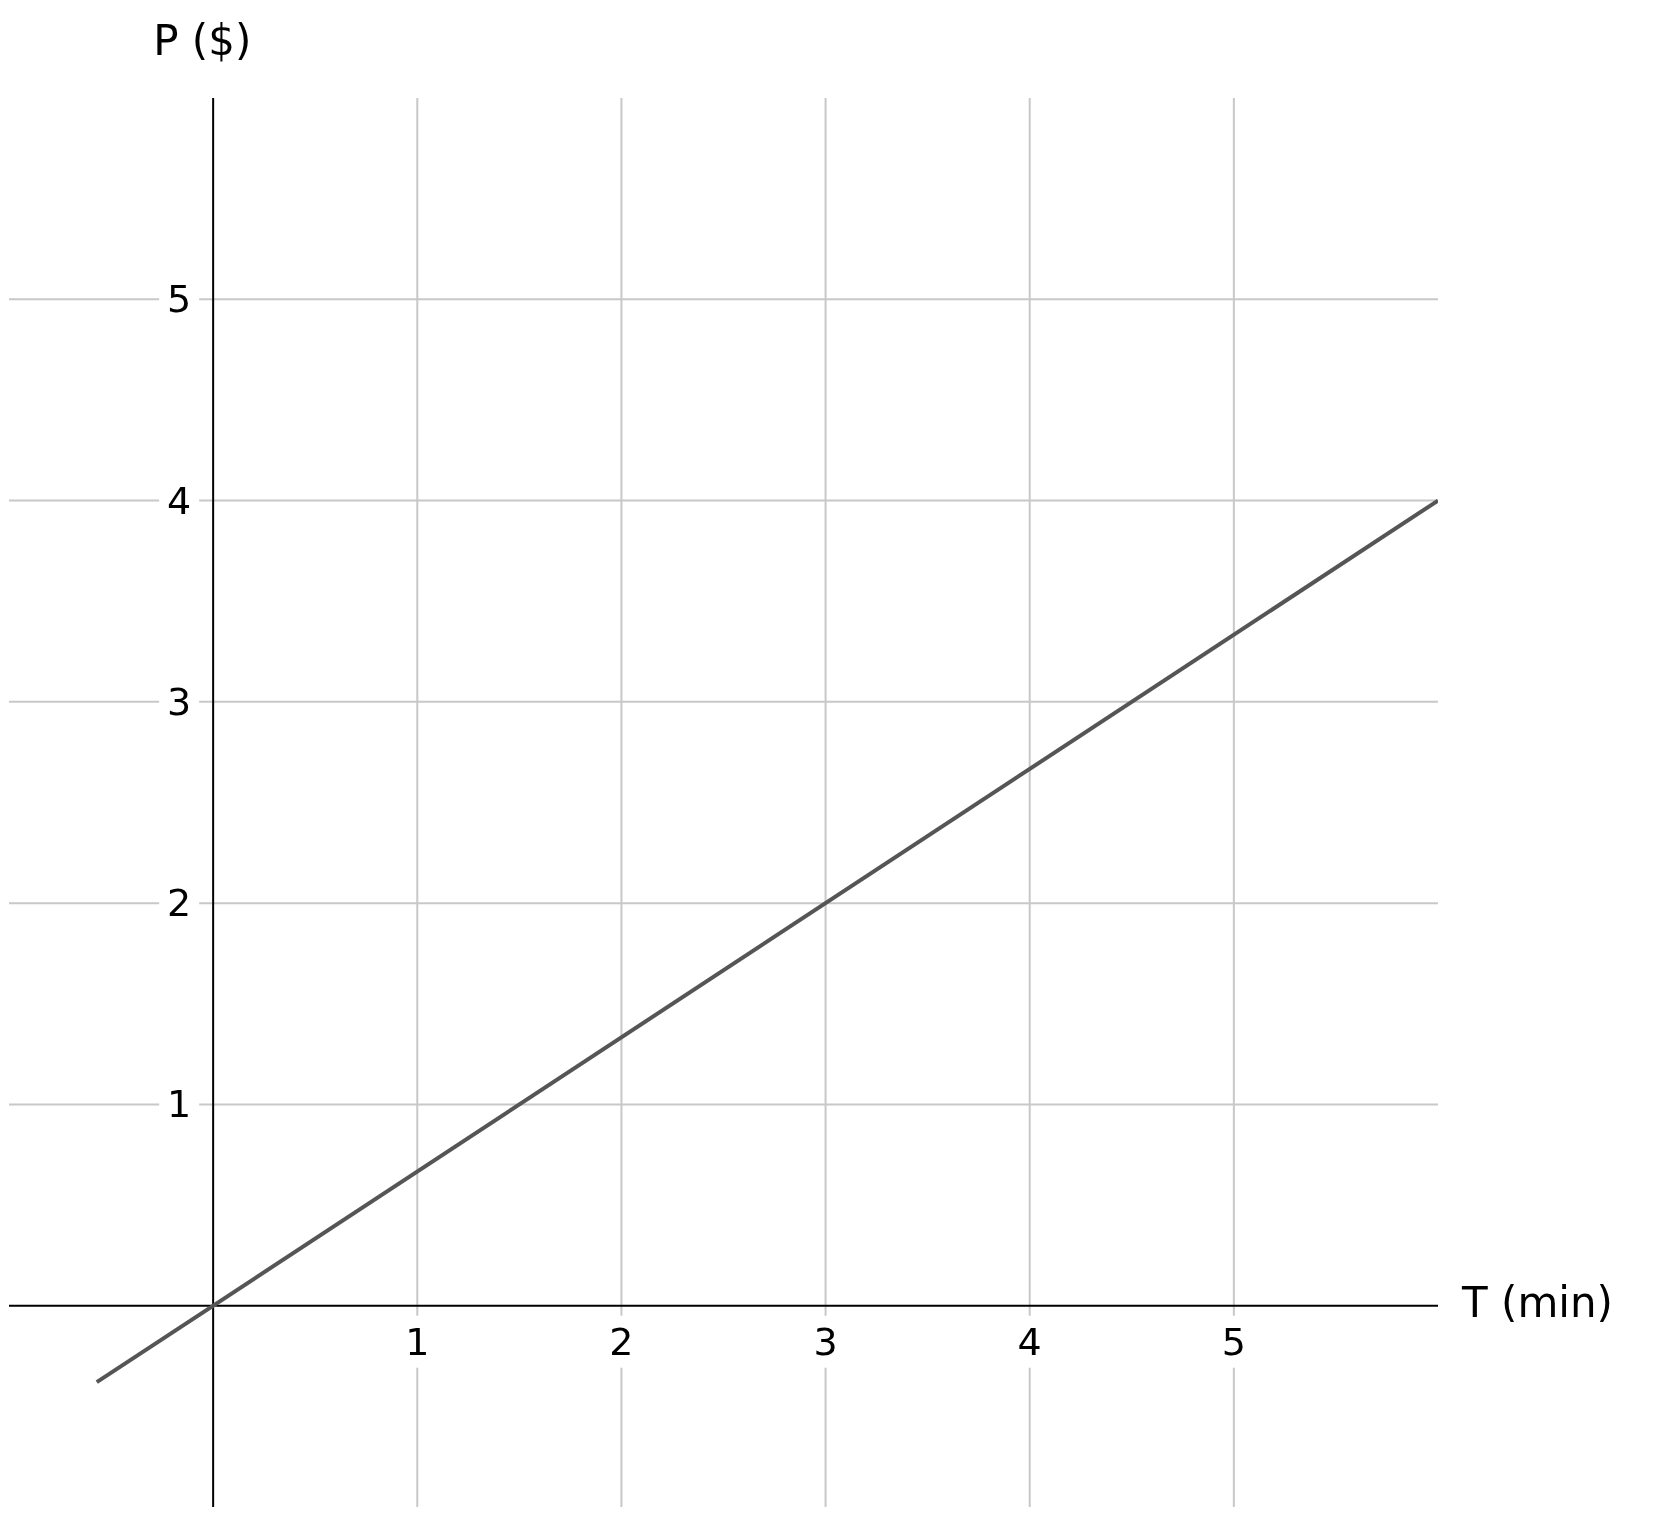 The width and height of the screenshot is (1659, 1513). I want to click on y-axis-title: P ($), so click(202, 40).